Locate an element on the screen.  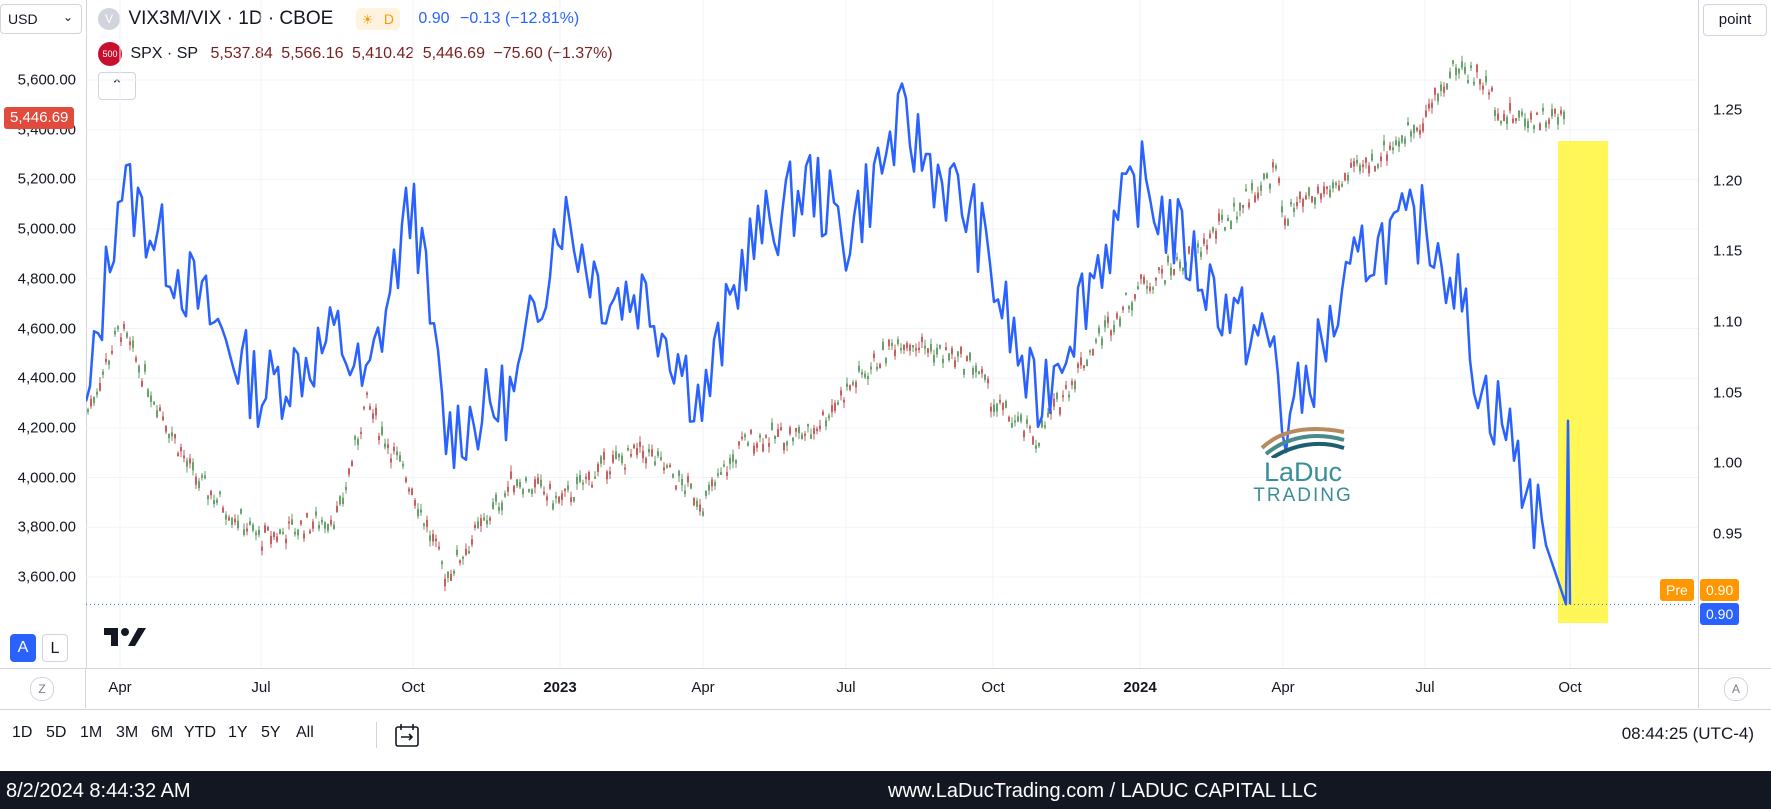
auto-button-corner: A is located at coordinates (1736, 689).